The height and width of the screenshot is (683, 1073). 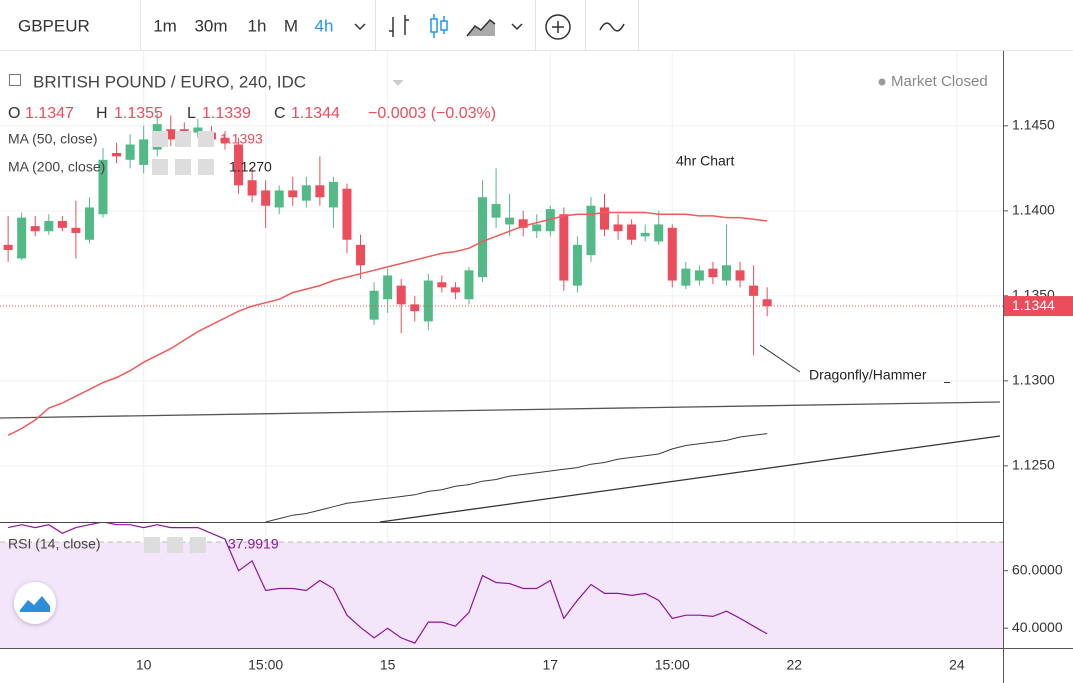 I want to click on compare-button, so click(x=612, y=27).